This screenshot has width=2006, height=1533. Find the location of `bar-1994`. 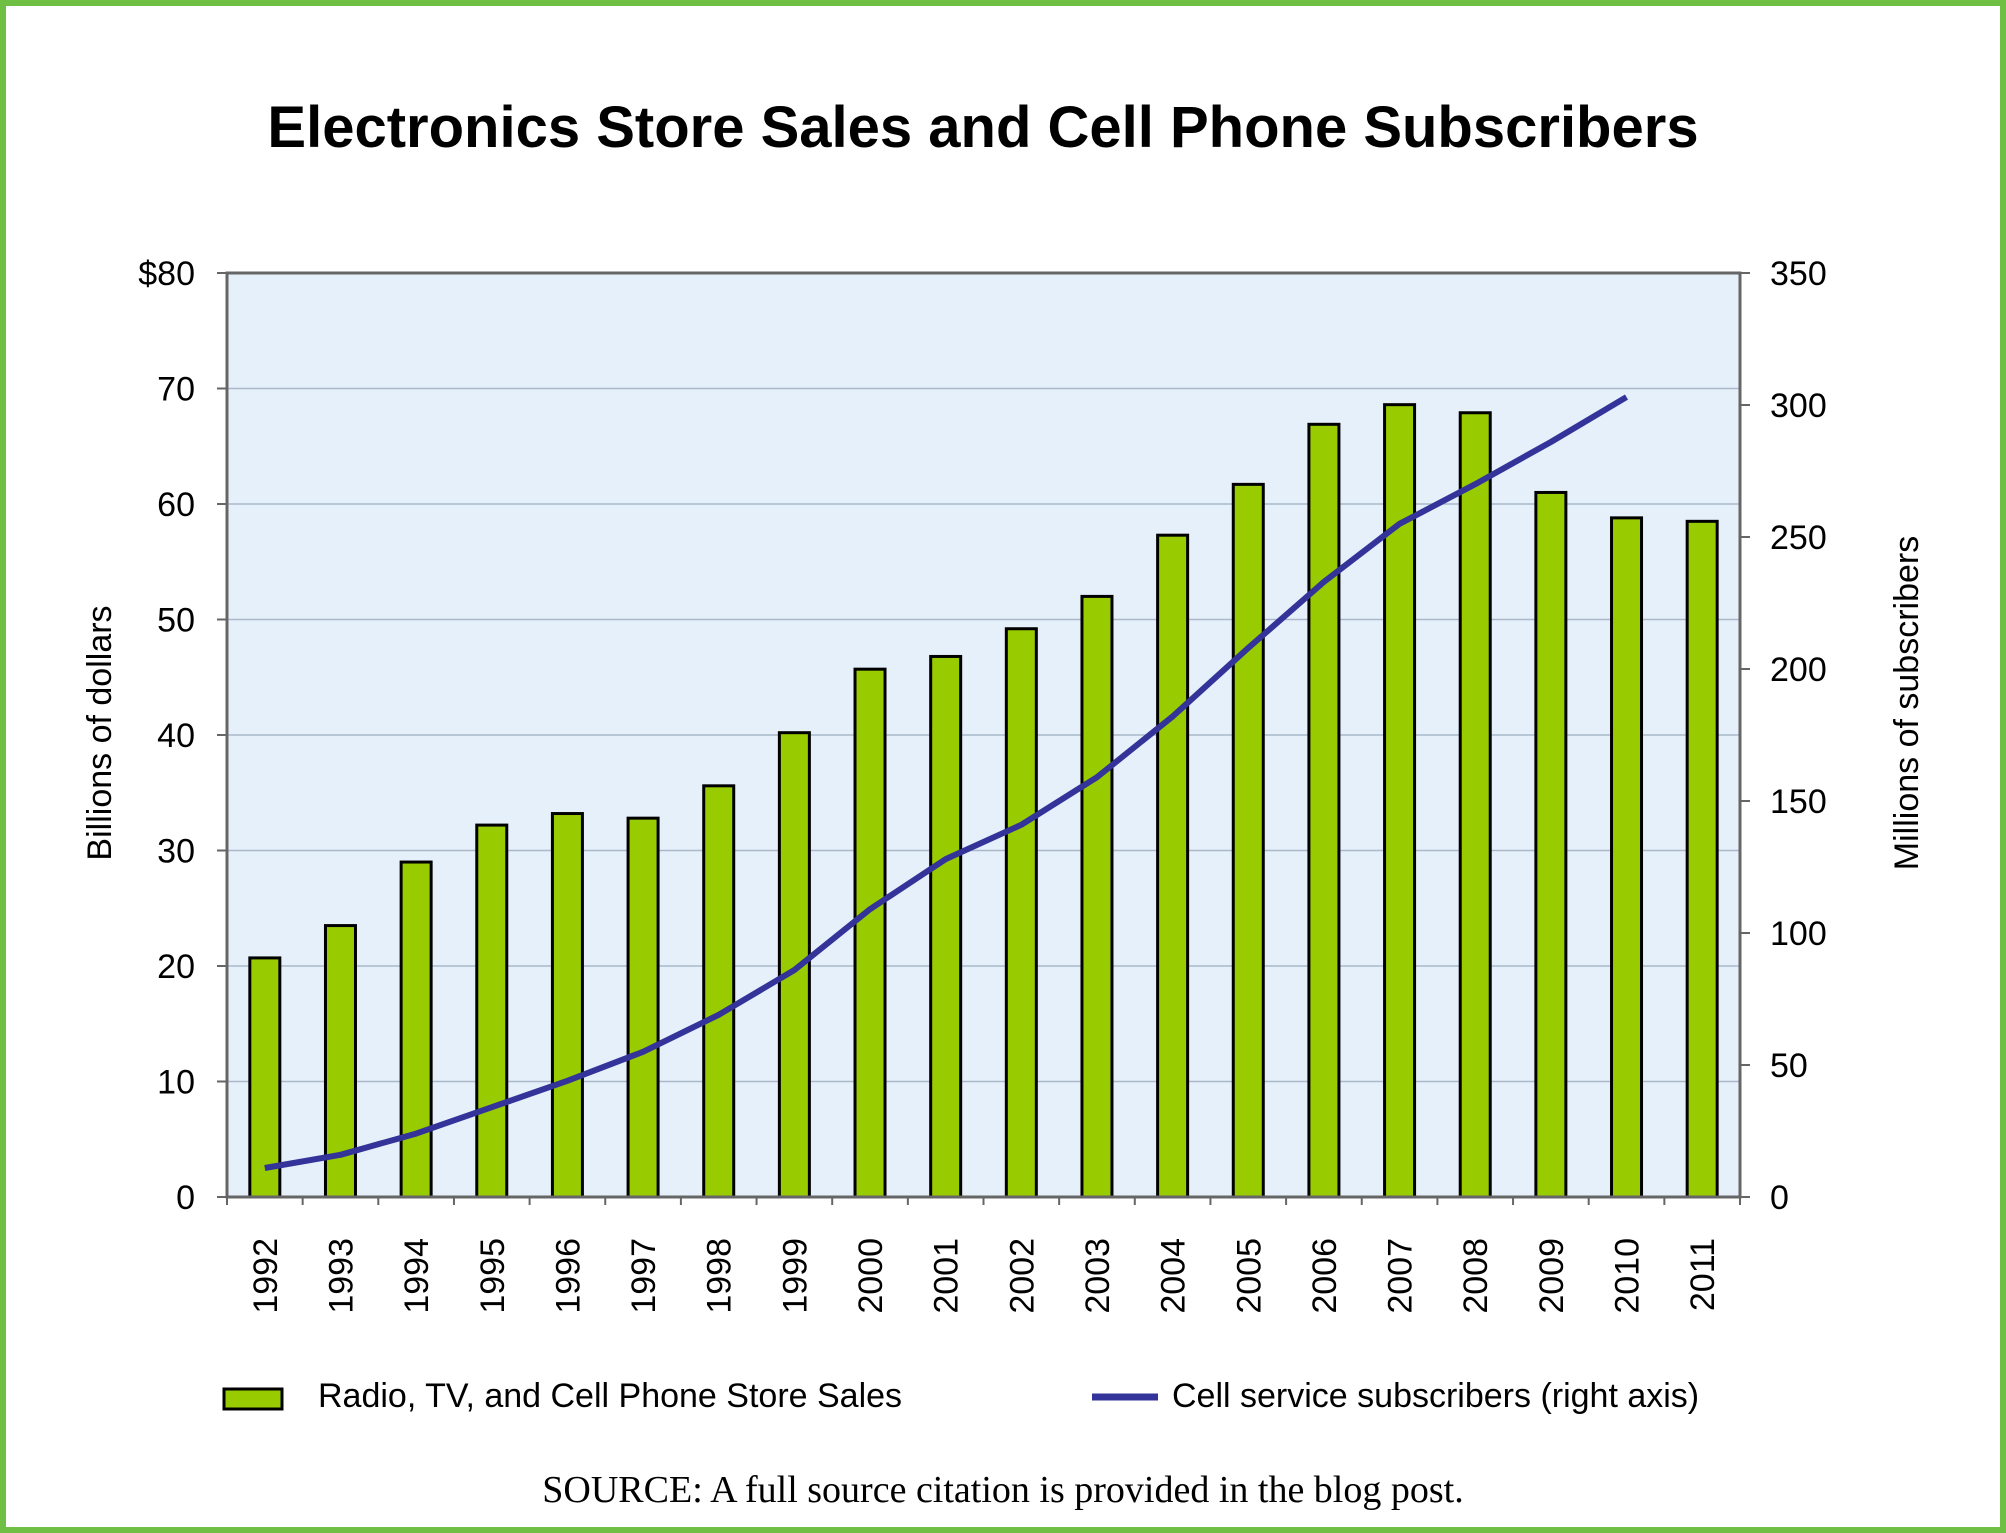

bar-1994 is located at coordinates (416, 1029).